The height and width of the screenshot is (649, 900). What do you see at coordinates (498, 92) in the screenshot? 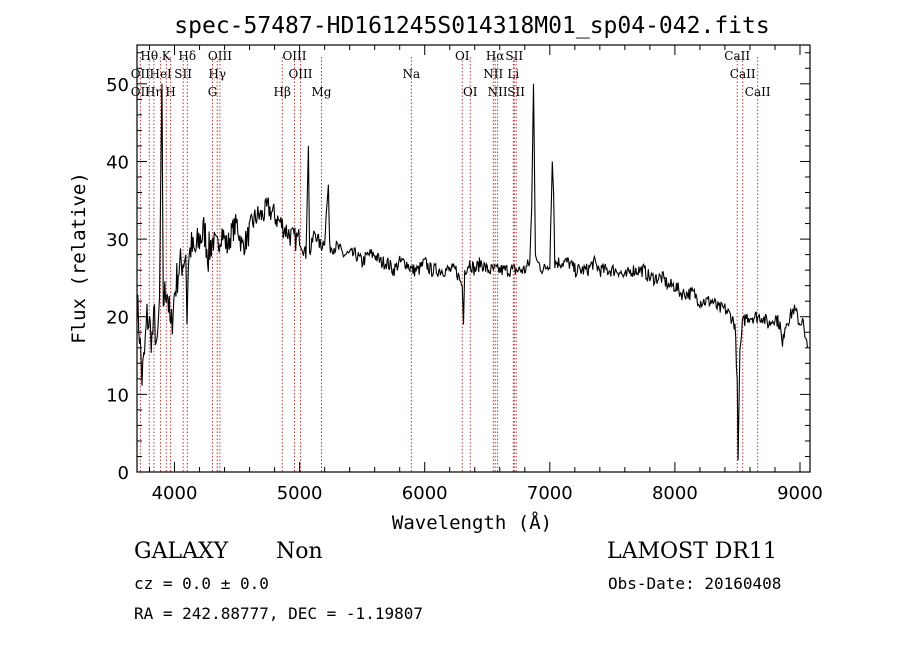
I see `marker-label-23: NII` at bounding box center [498, 92].